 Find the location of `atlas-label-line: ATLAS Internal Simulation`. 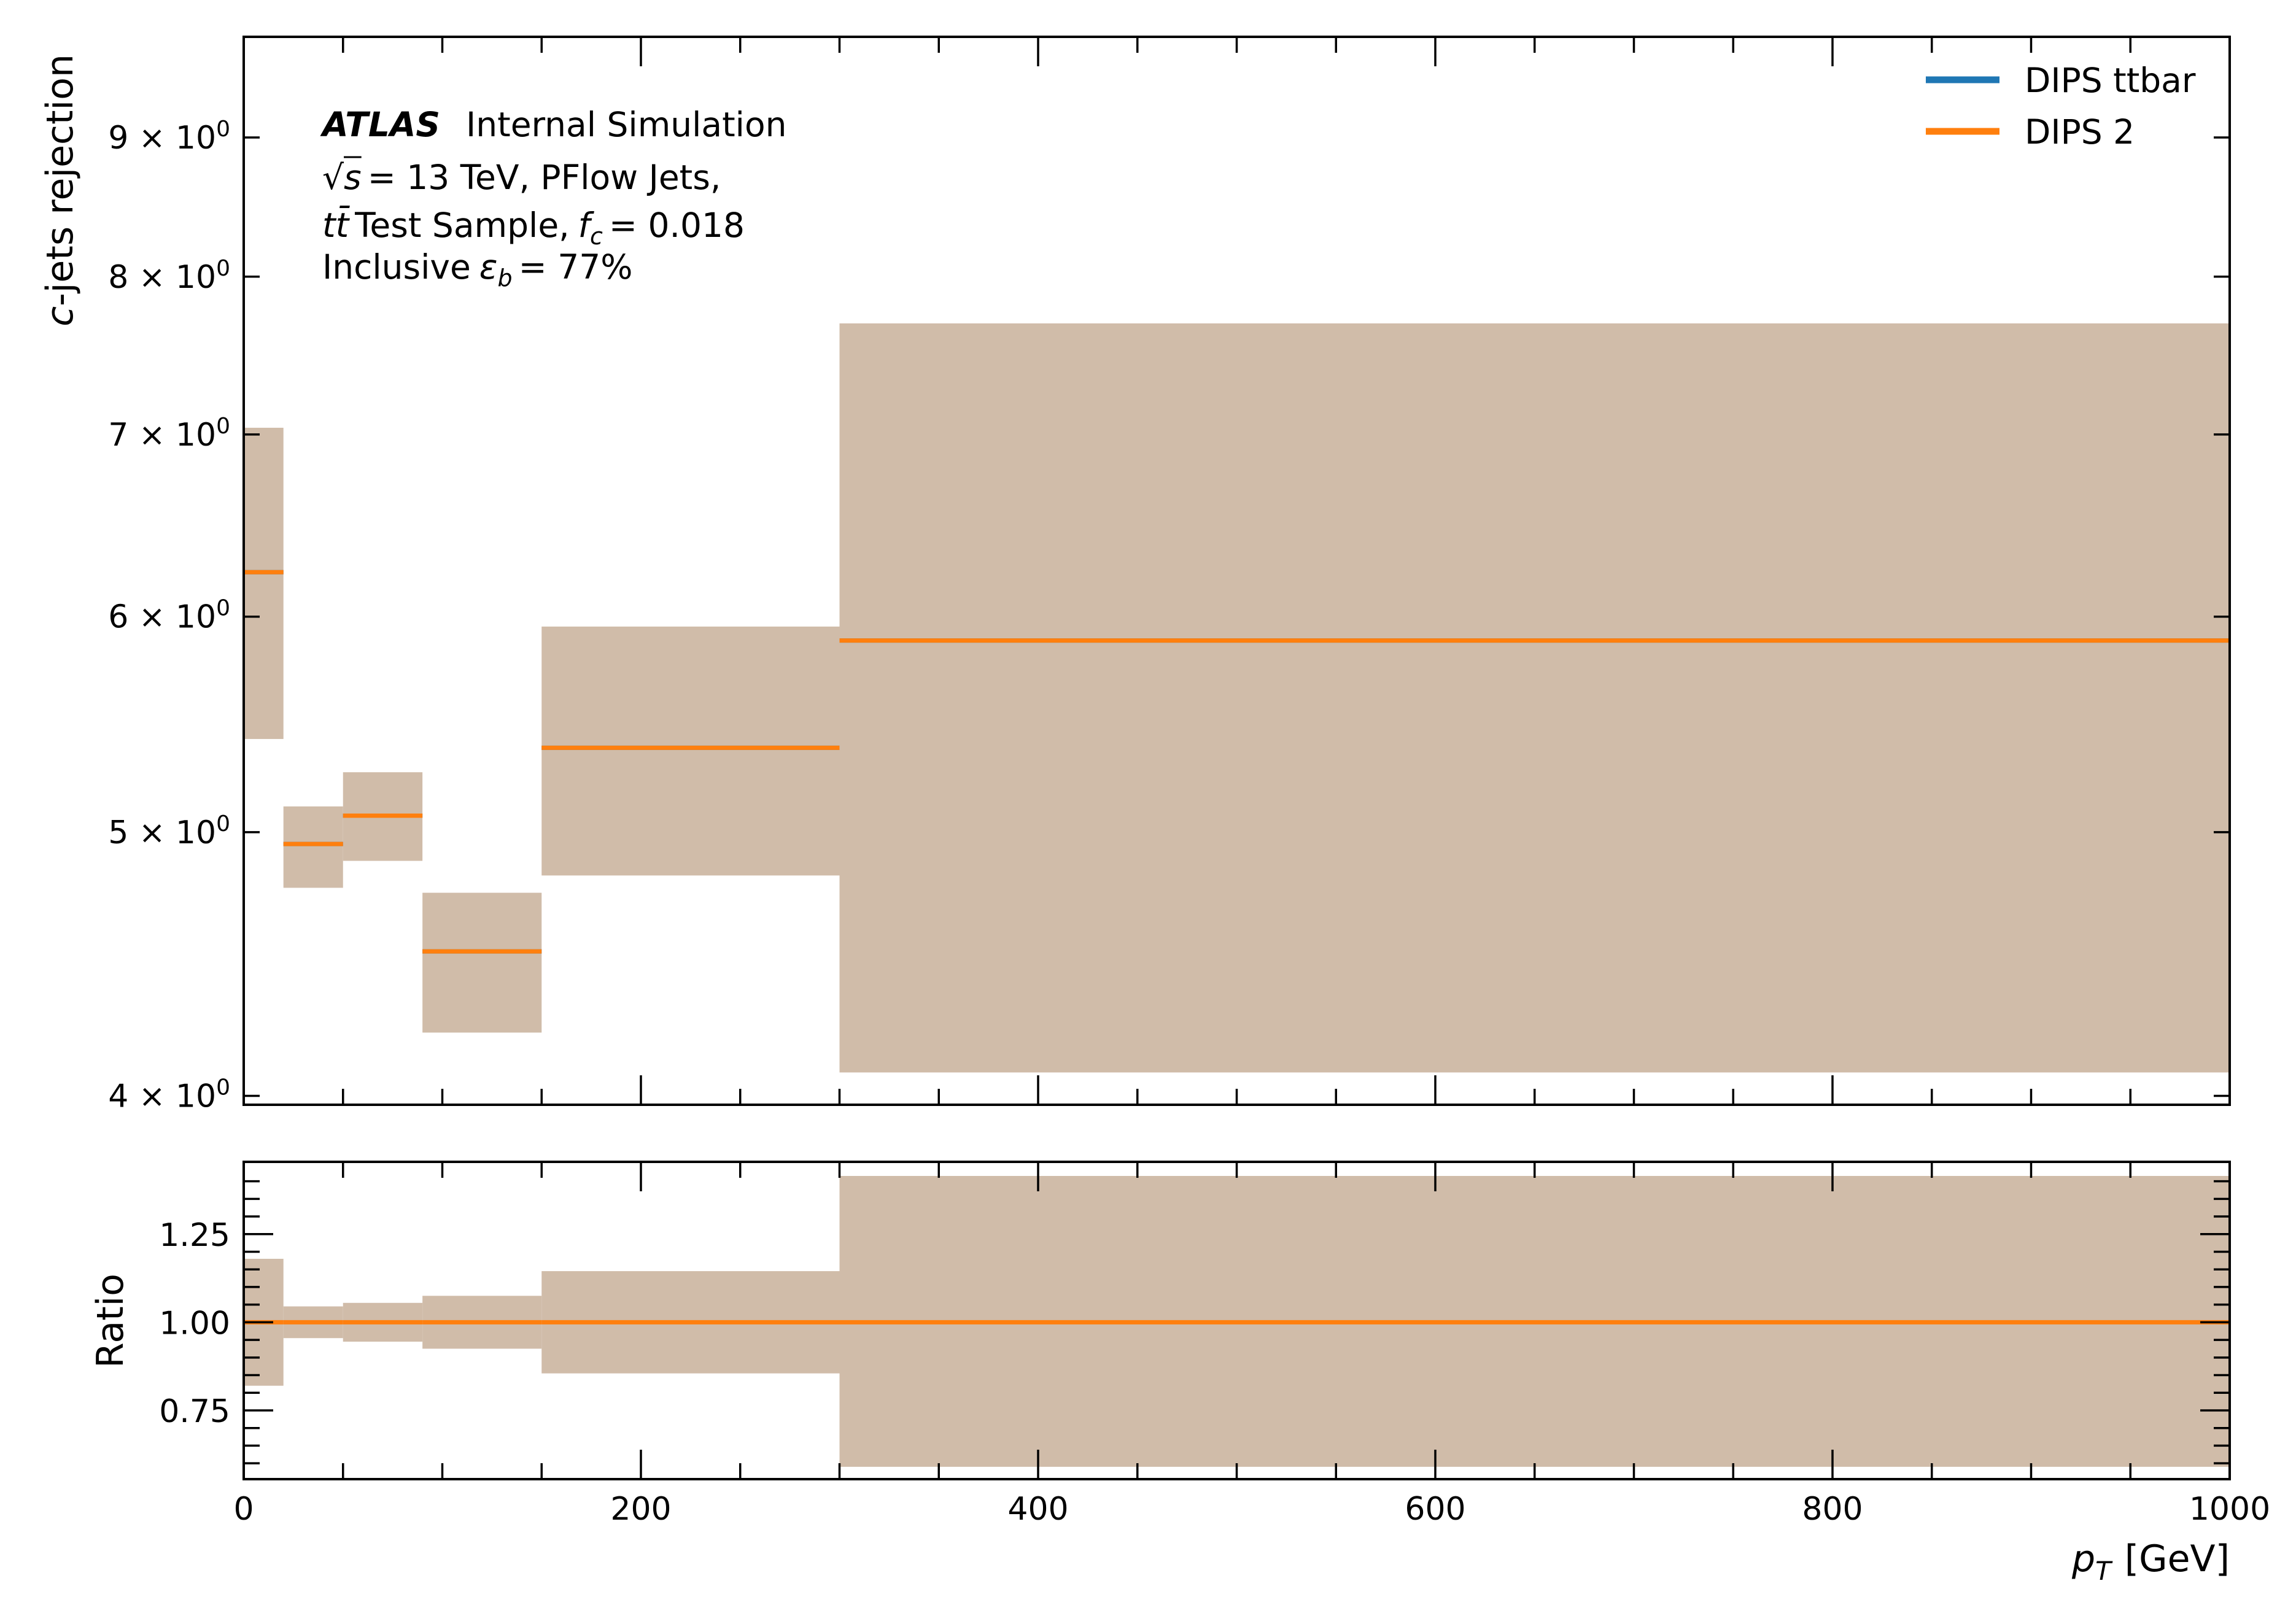

atlas-label-line: ATLAS Internal Simulation is located at coordinates (553, 124).